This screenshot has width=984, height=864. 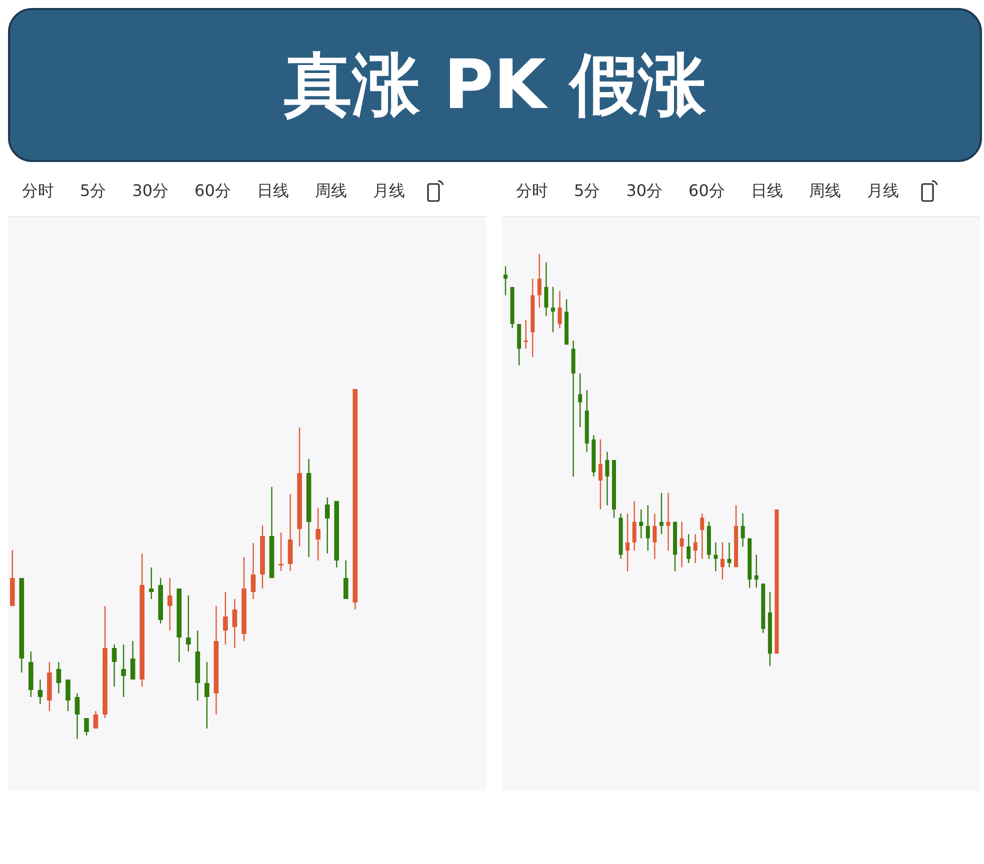 I want to click on chart-title: 真涨 PK 假涨, so click(x=495, y=85).